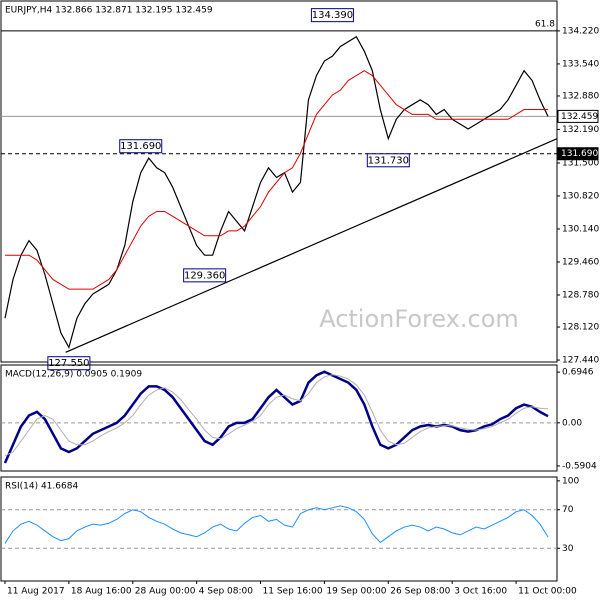 This screenshot has height=600, width=600. I want to click on x-tick-label: 26 Sep 08:00, so click(420, 592).